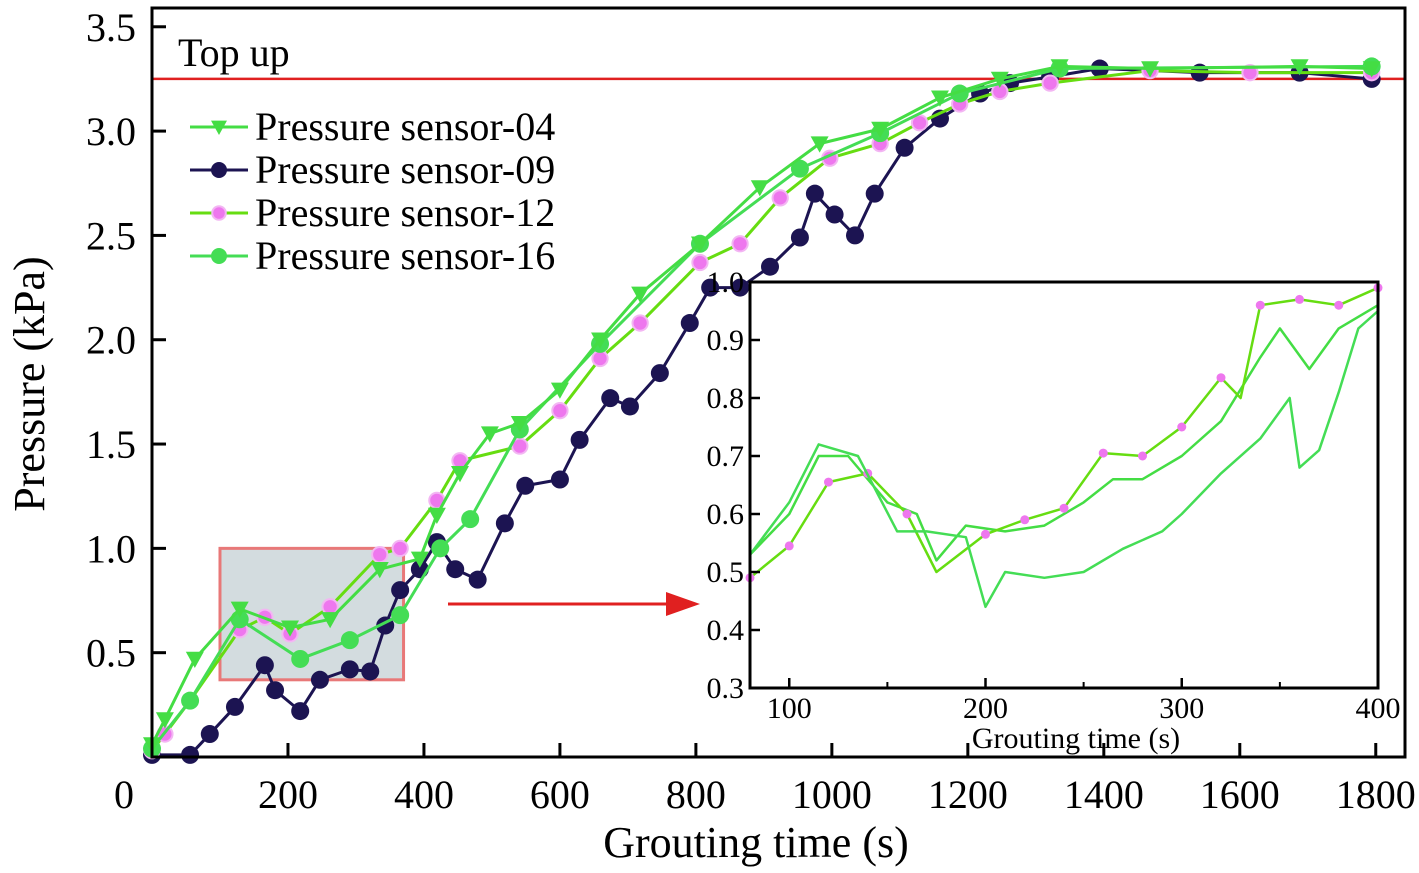  I want to click on y-tick-label: 1.0, so click(111, 548).